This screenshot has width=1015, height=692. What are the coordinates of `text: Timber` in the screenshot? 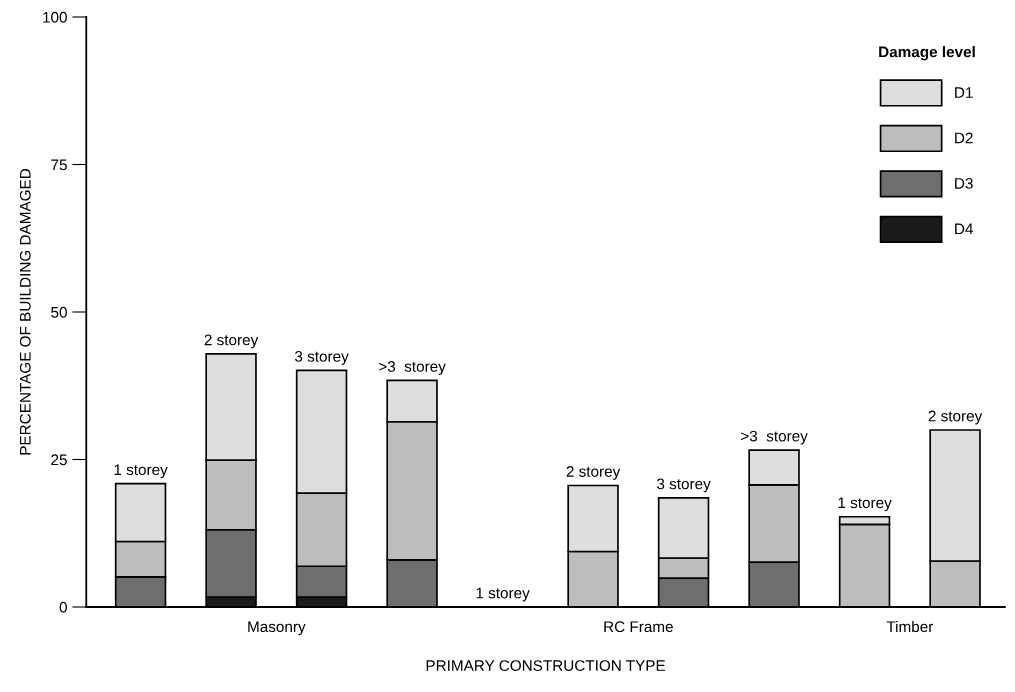 It's located at (910, 626).